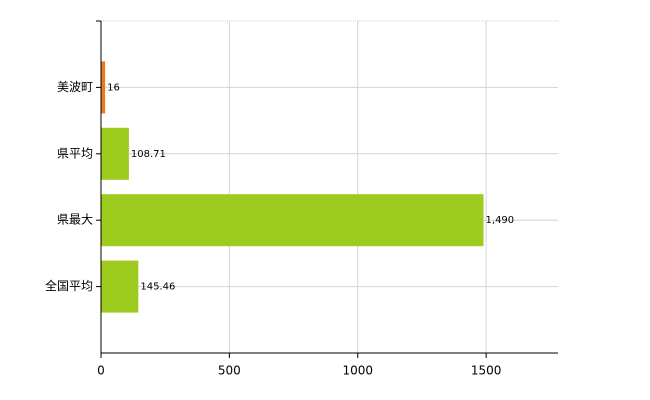 The image size is (650, 400). I want to click on y-tick-label: 美波町, so click(75, 87).